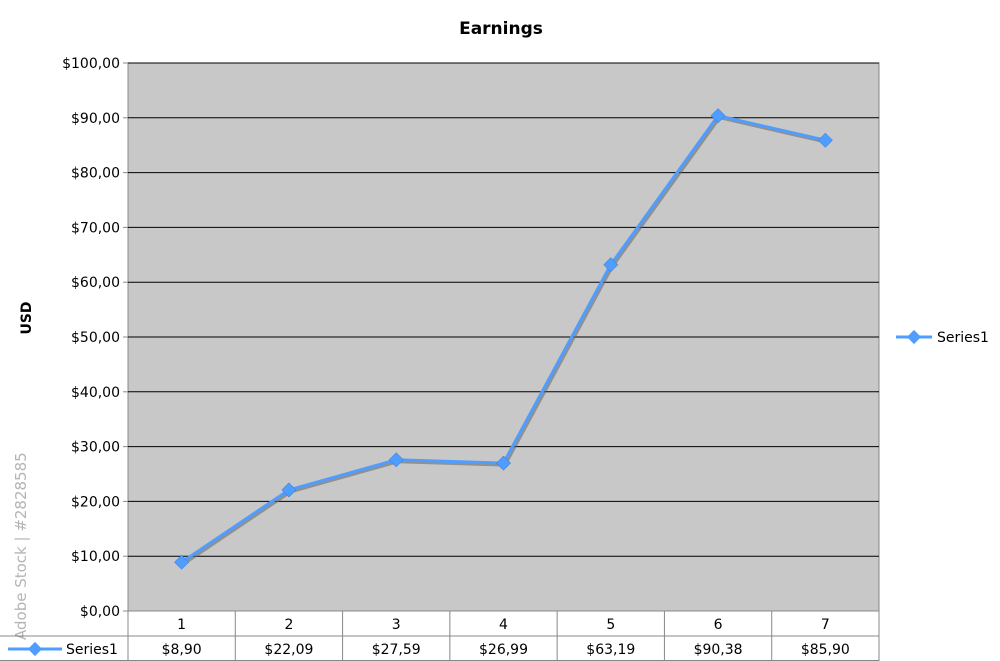 This screenshot has width=1000, height=661. What do you see at coordinates (288, 625) in the screenshot?
I see `x-tick-label: 2` at bounding box center [288, 625].